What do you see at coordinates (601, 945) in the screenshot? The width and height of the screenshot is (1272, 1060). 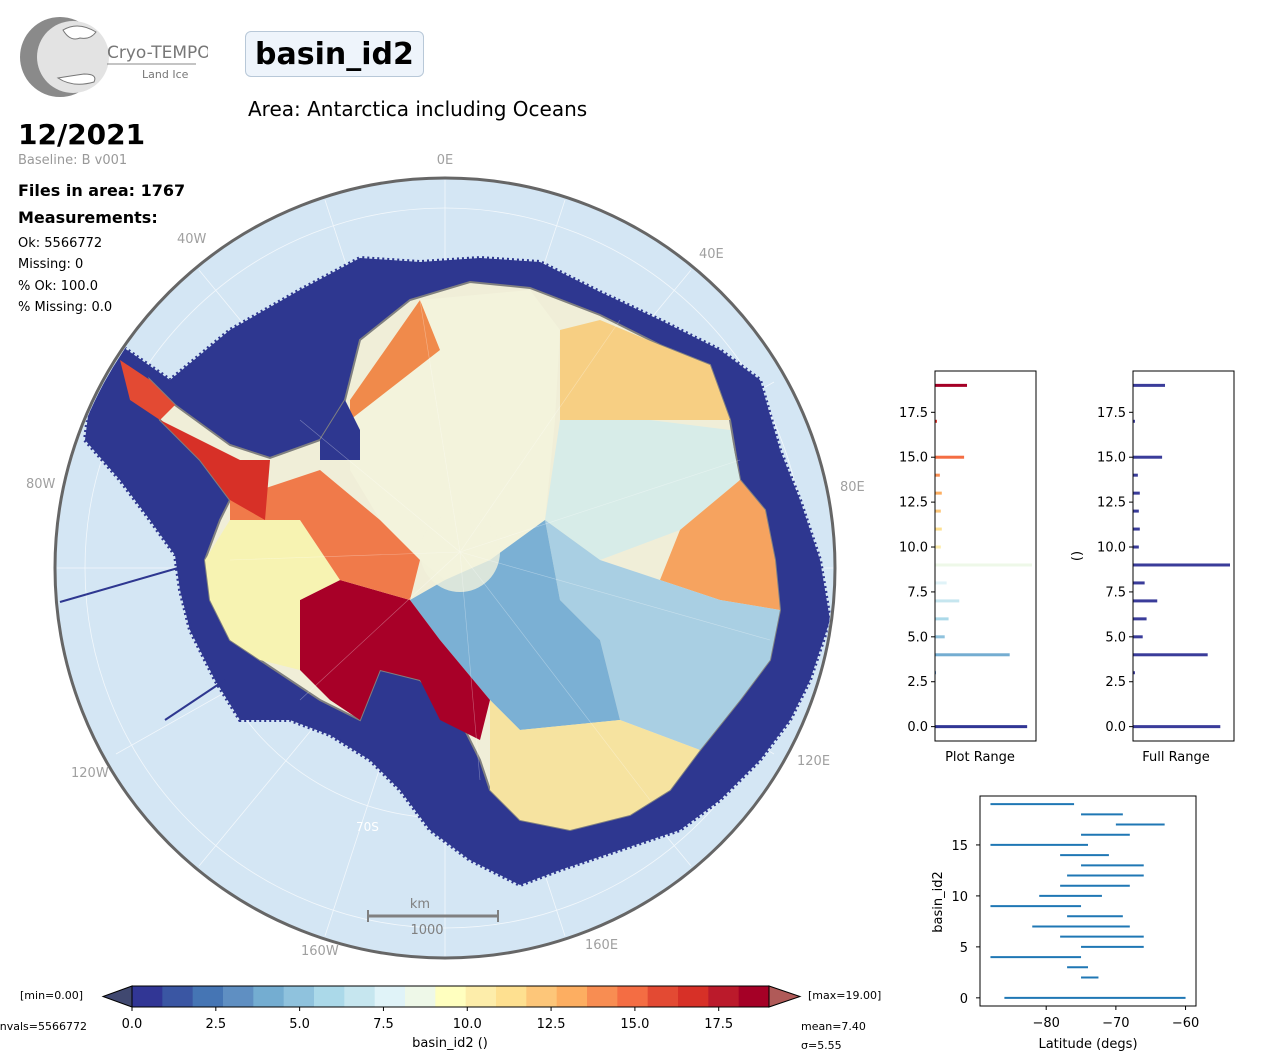 I see `lon-label: 160E` at bounding box center [601, 945].